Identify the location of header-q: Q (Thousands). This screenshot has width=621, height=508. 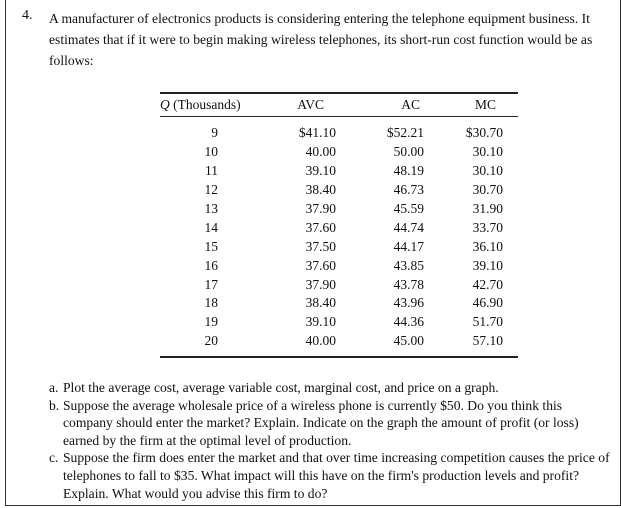
(210, 105).